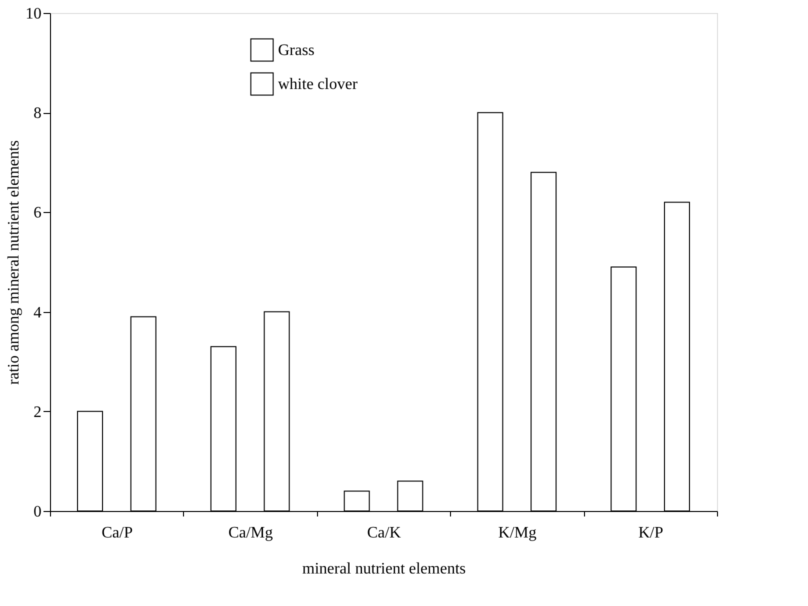 The image size is (808, 606). Describe the element at coordinates (117, 533) in the screenshot. I see `x-tick-label: Ca/P` at that location.